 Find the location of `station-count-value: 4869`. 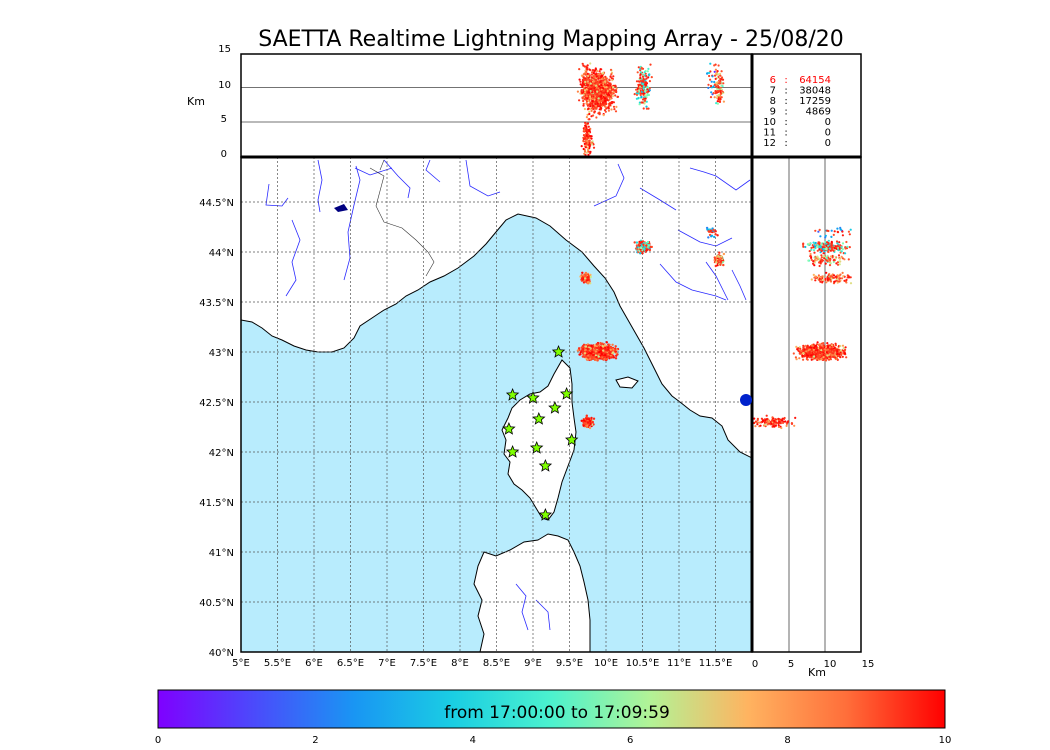

station-count-value: 4869 is located at coordinates (818, 112).